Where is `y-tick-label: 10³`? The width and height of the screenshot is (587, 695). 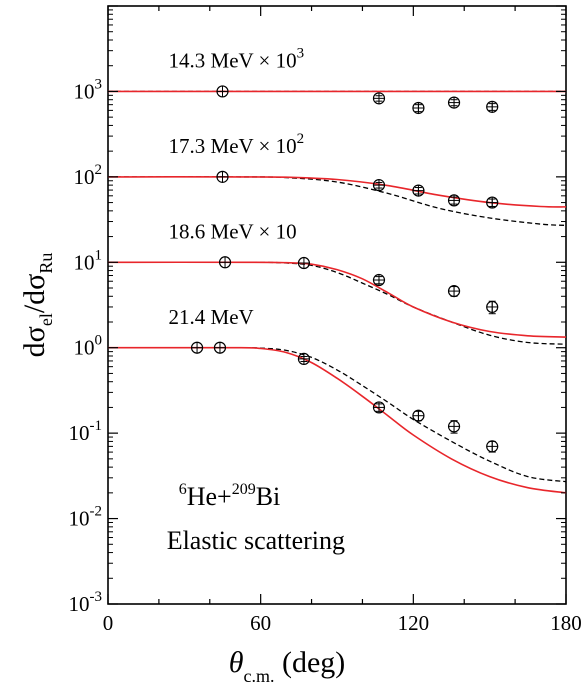
y-tick-label: 10³ is located at coordinates (88, 89).